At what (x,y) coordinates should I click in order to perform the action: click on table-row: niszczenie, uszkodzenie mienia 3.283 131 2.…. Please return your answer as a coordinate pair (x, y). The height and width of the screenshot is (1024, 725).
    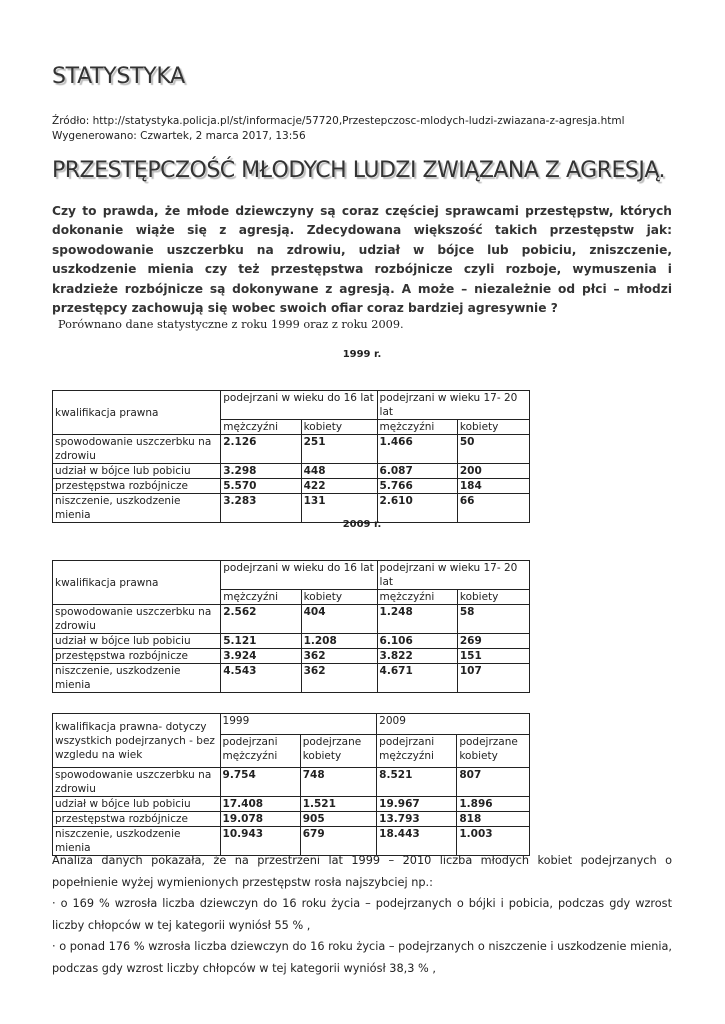
    Looking at the image, I should click on (291, 508).